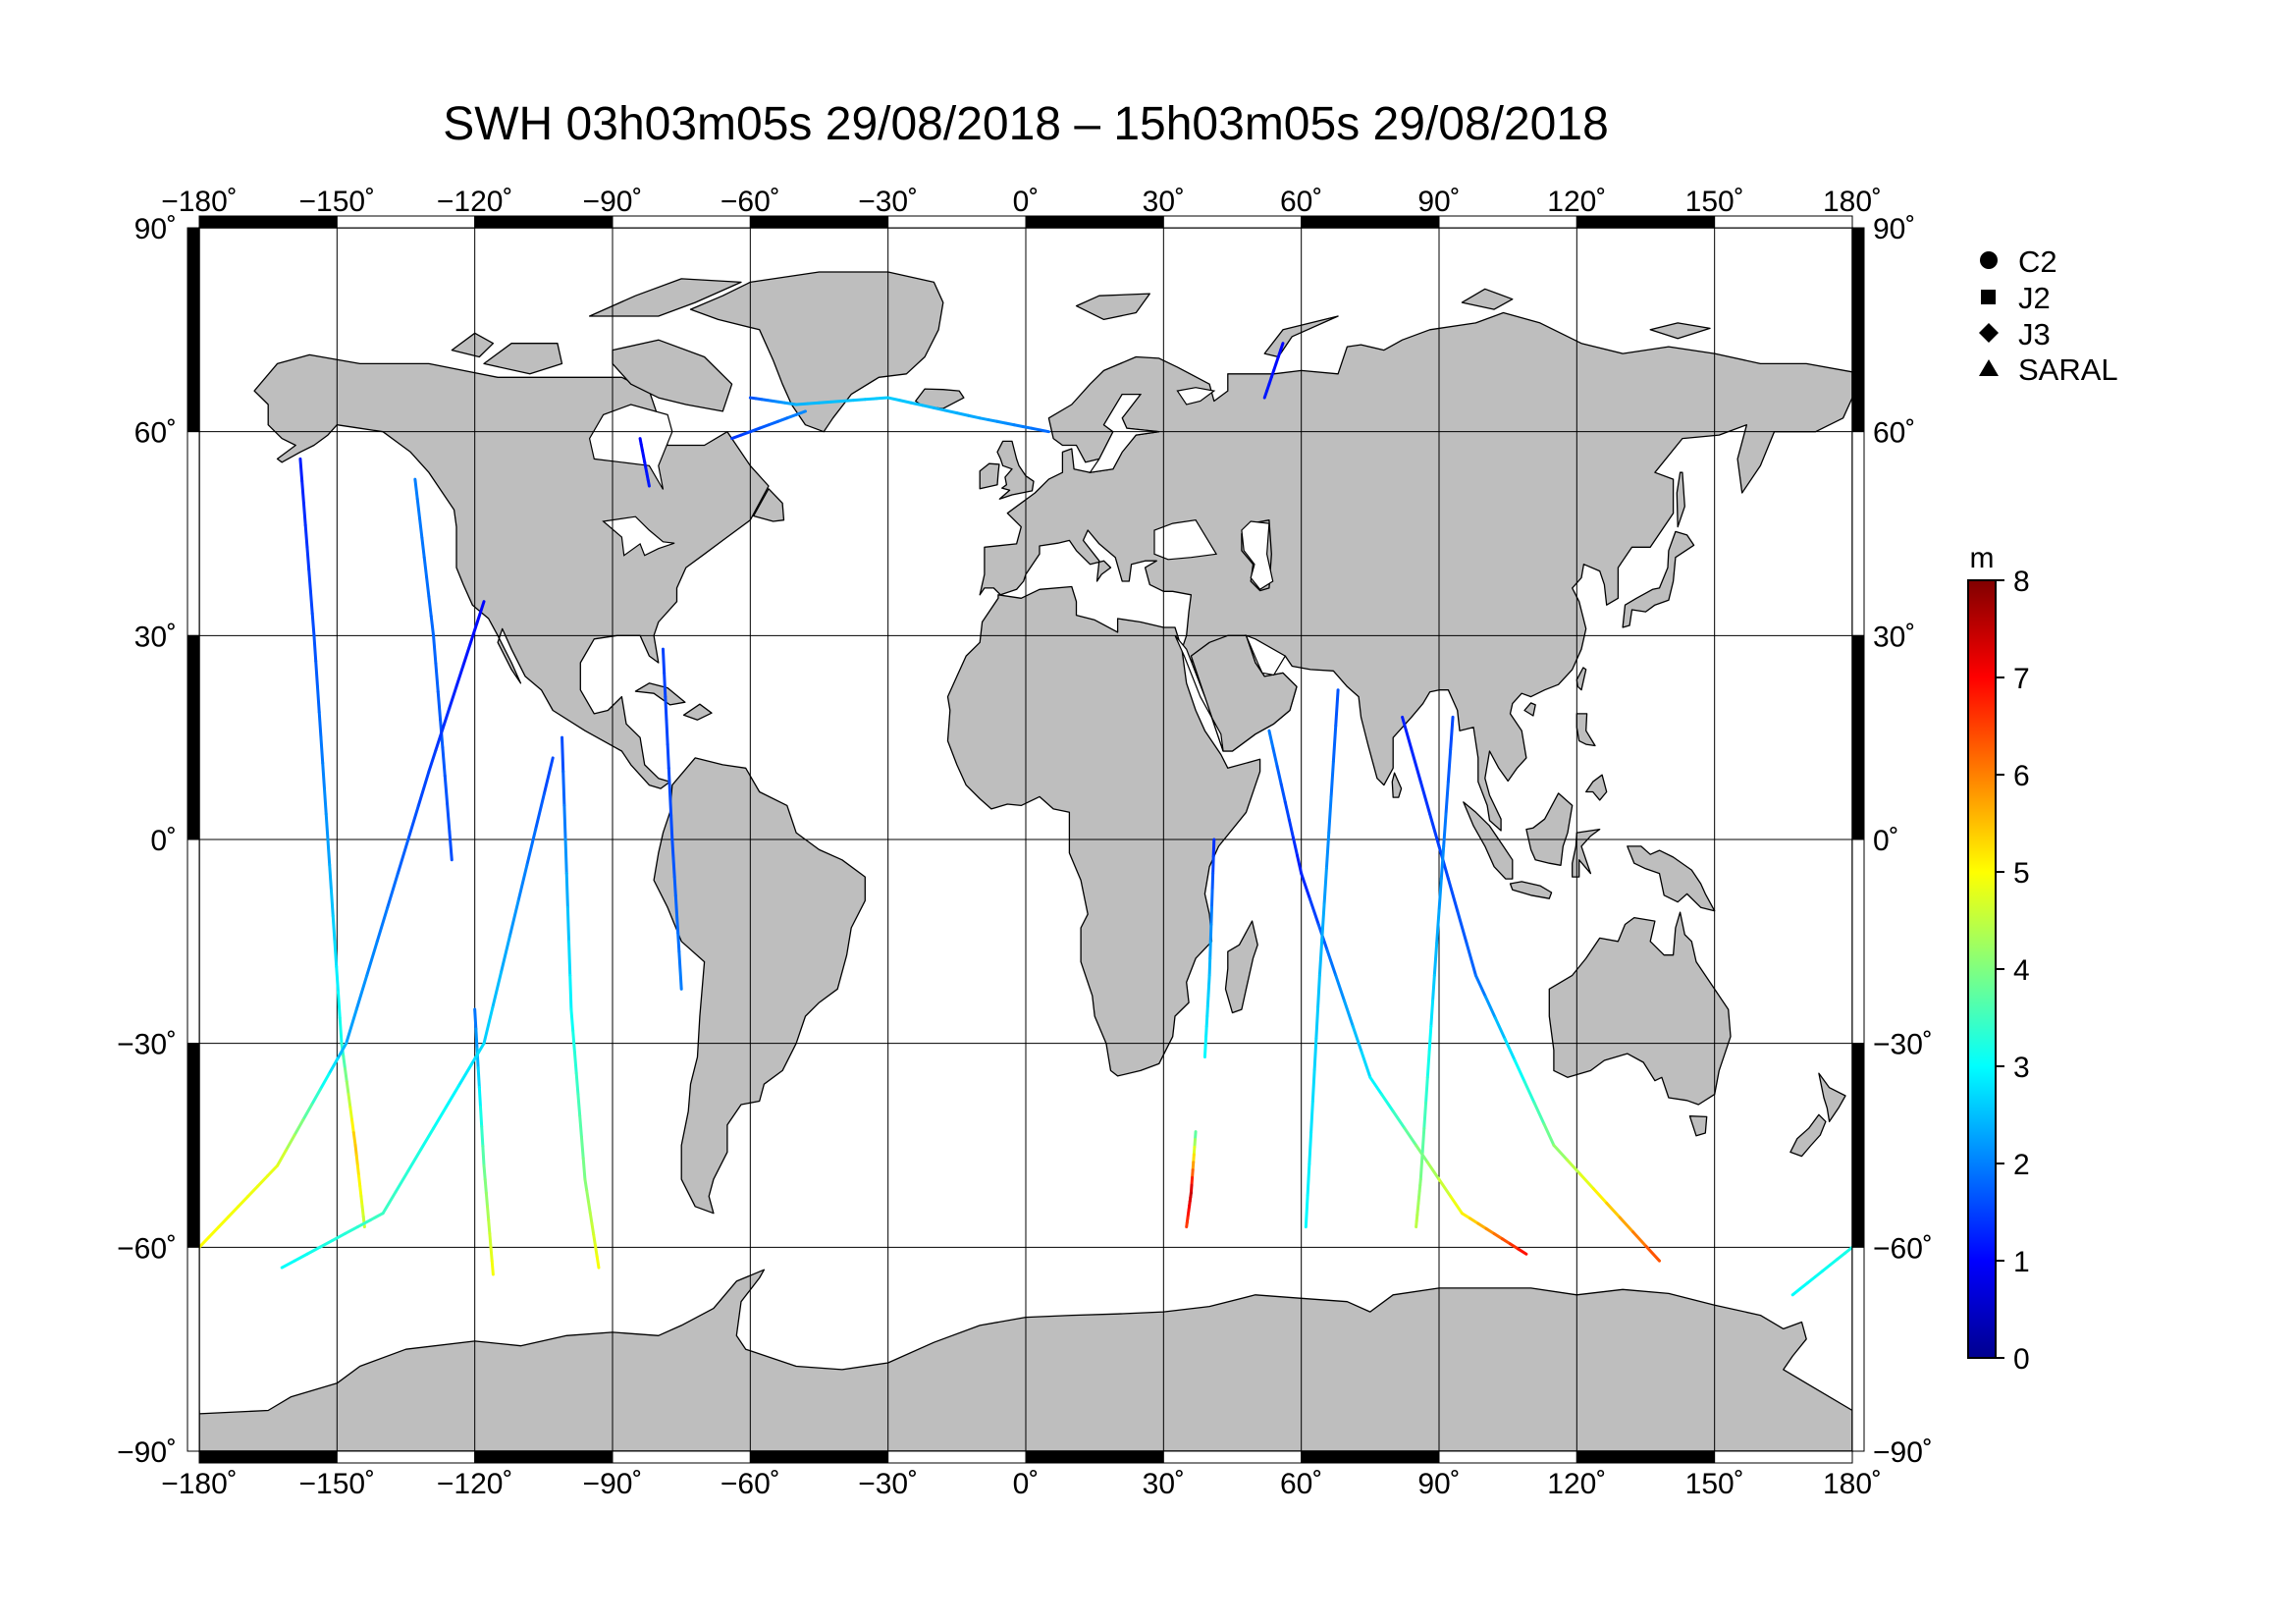  What do you see at coordinates (665, 297) in the screenshot?
I see `land-ellesmere-island` at bounding box center [665, 297].